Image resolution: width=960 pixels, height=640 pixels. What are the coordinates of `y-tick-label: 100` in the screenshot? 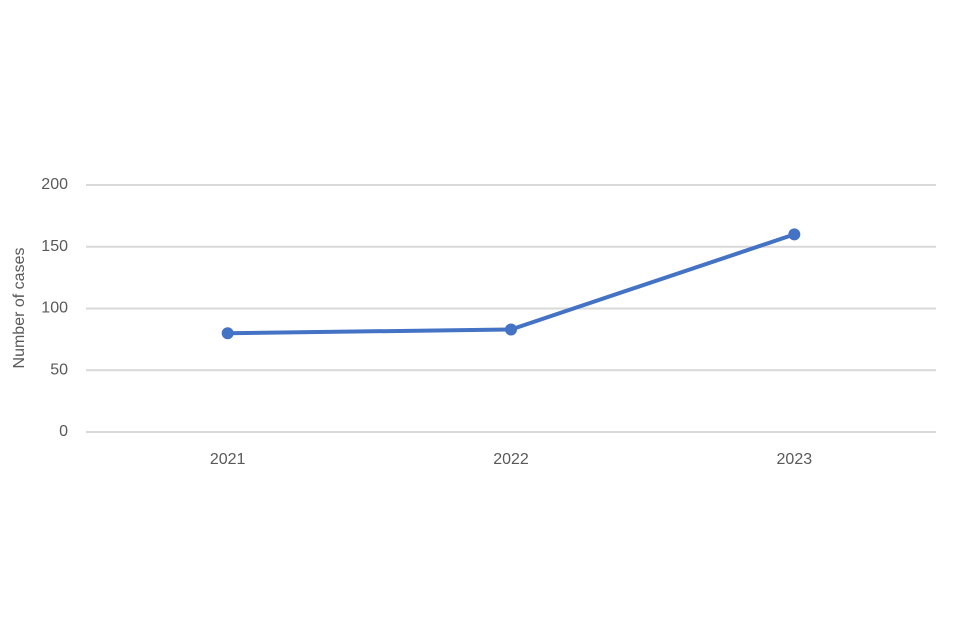 It's located at (54, 308).